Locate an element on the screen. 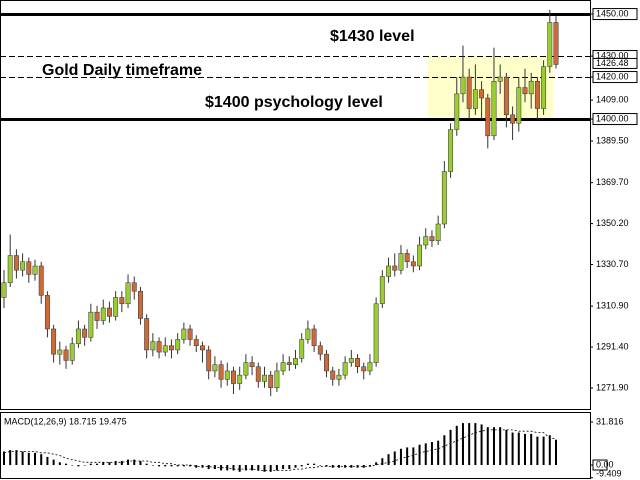 Image resolution: width=640 pixels, height=480 pixels. y-tick-label: 31.816 is located at coordinates (610, 421).